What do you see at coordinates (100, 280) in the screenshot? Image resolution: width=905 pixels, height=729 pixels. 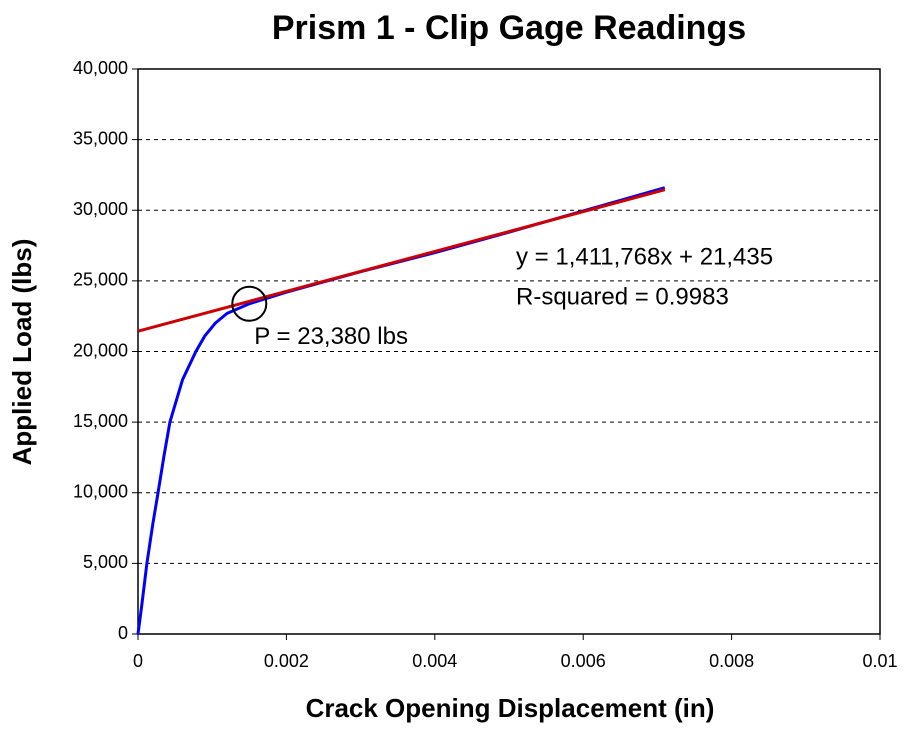 I see `y-tick-label: 25,000` at bounding box center [100, 280].